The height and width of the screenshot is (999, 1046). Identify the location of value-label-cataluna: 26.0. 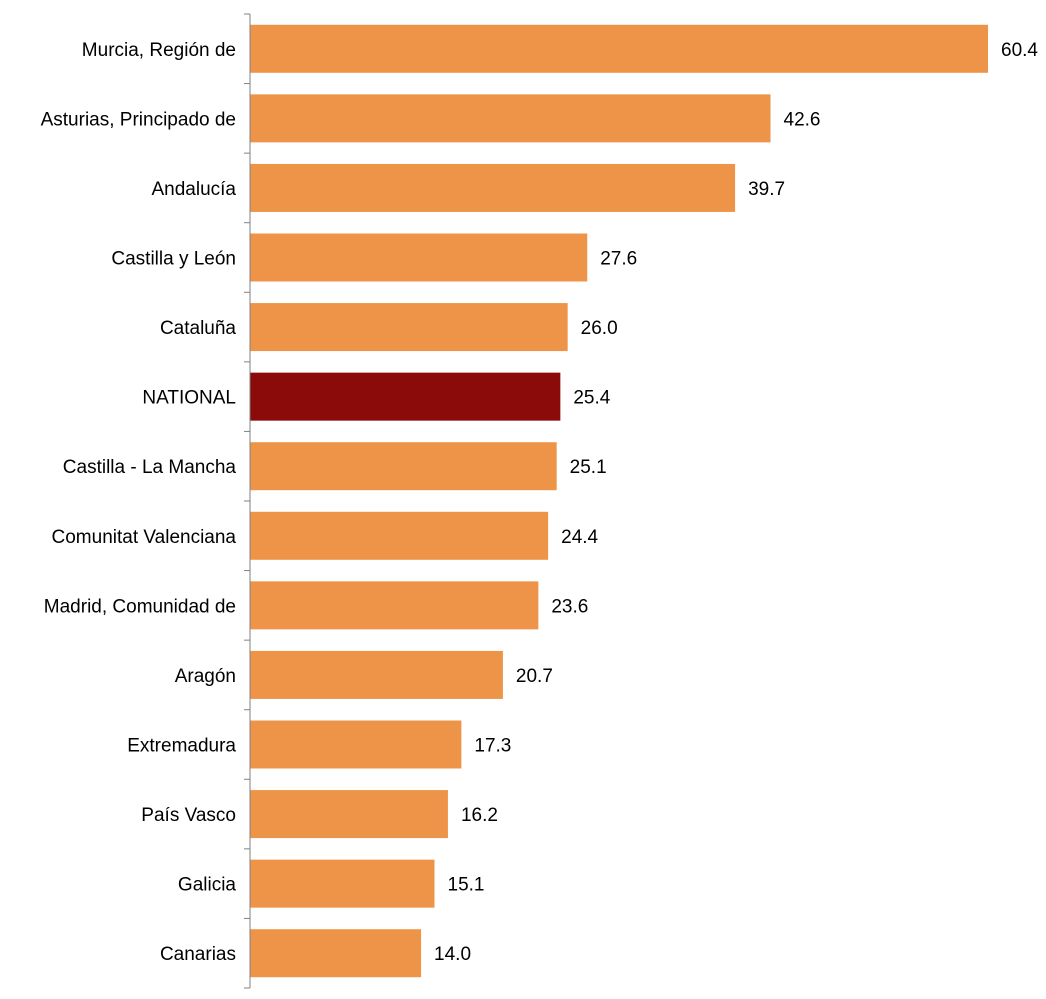
(599, 328).